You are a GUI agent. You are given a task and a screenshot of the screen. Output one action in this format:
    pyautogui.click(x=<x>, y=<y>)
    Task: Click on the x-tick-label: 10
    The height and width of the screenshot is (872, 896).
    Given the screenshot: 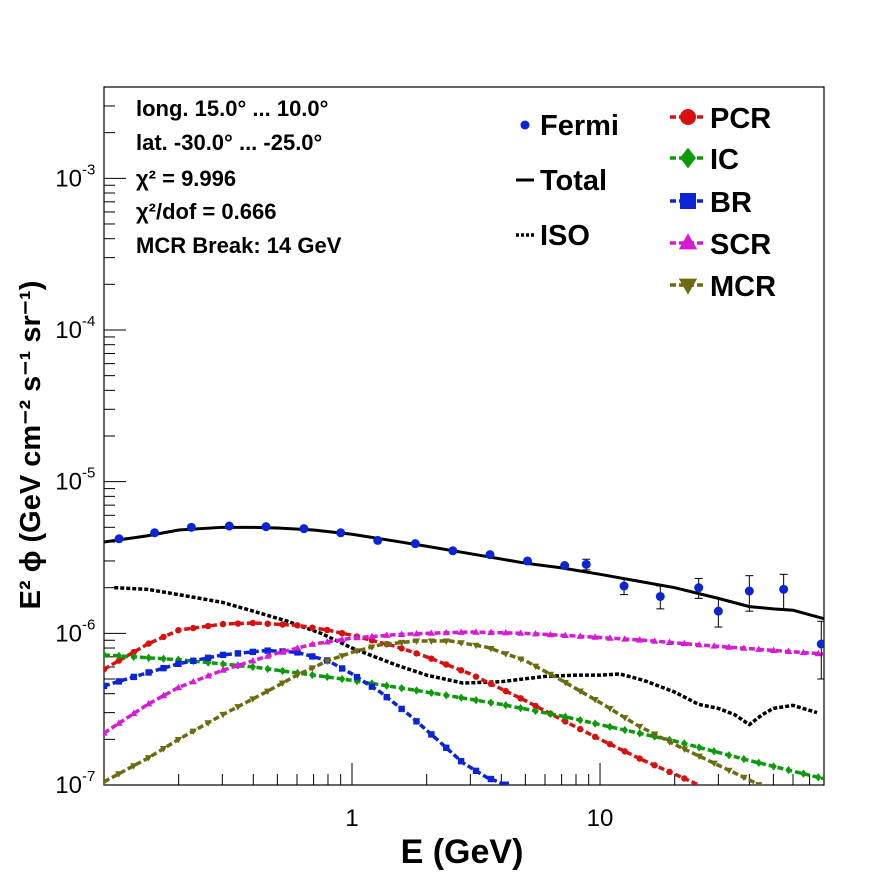 What is the action you would take?
    pyautogui.click(x=600, y=818)
    